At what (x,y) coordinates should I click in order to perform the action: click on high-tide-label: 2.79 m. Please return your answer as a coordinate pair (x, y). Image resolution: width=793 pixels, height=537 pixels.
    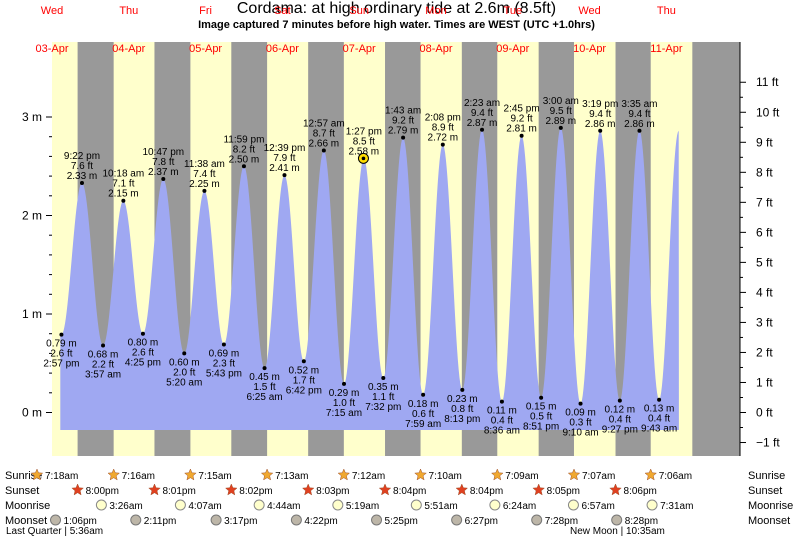
    Looking at the image, I should click on (403, 131).